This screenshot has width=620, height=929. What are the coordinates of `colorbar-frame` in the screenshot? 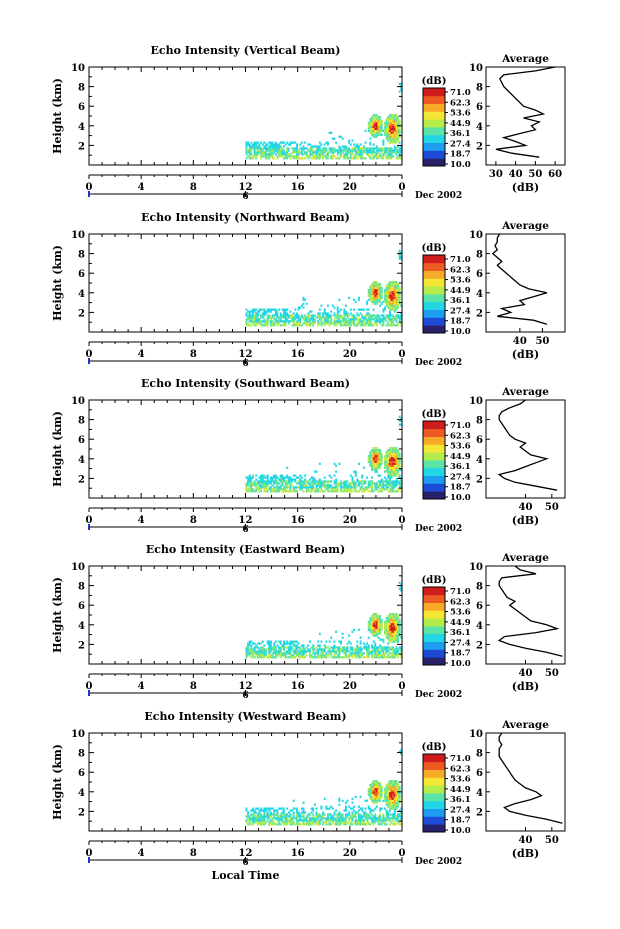 It's located at (434, 626).